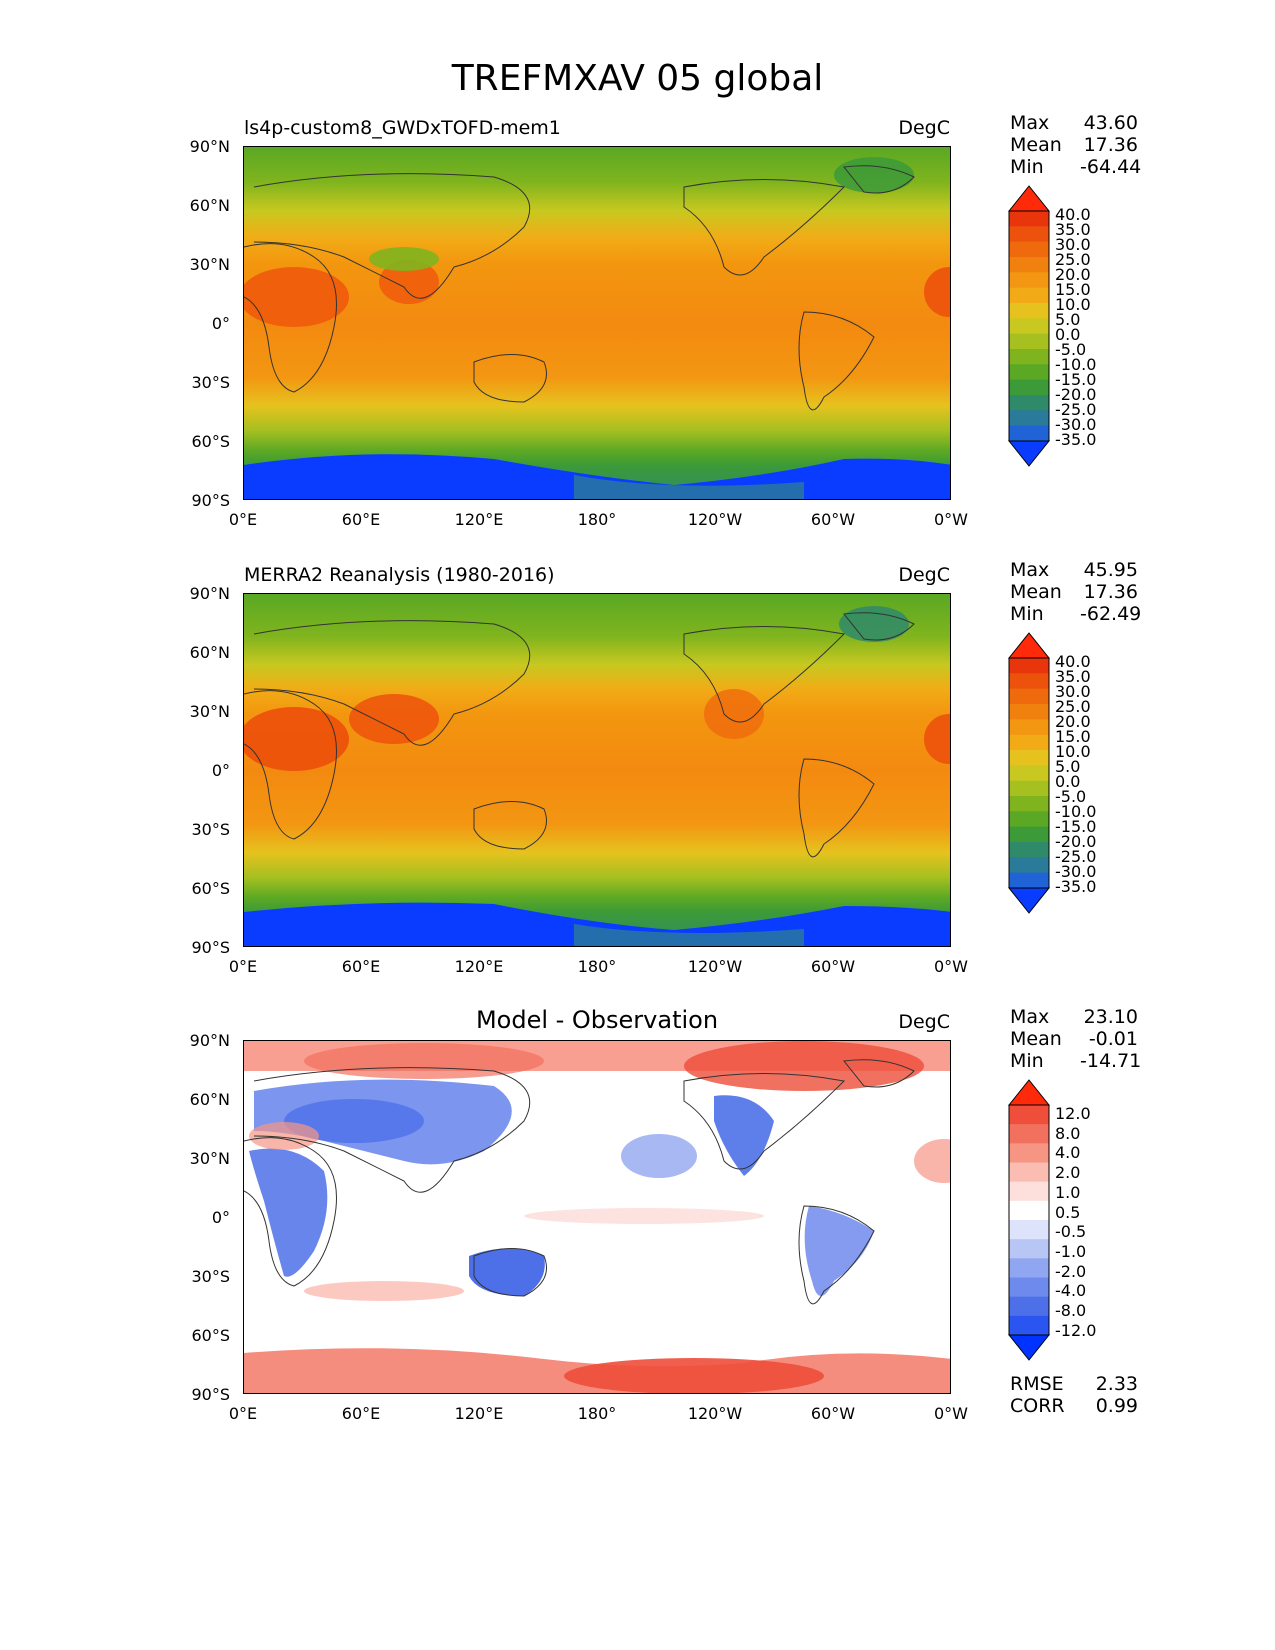  What do you see at coordinates (1073, 289) in the screenshot?
I see `colorbar-label: 15.0` at bounding box center [1073, 289].